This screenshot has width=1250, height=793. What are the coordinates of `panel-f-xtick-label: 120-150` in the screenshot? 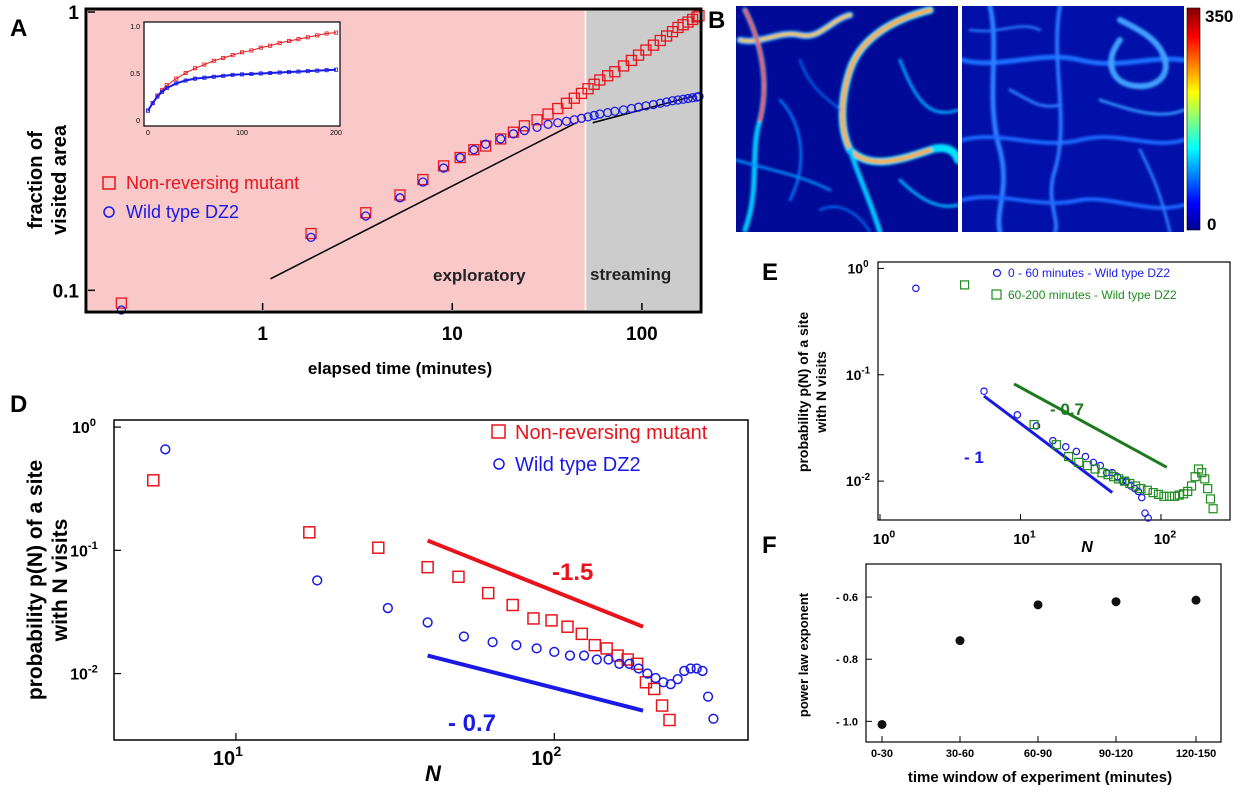 It's located at (1196, 754).